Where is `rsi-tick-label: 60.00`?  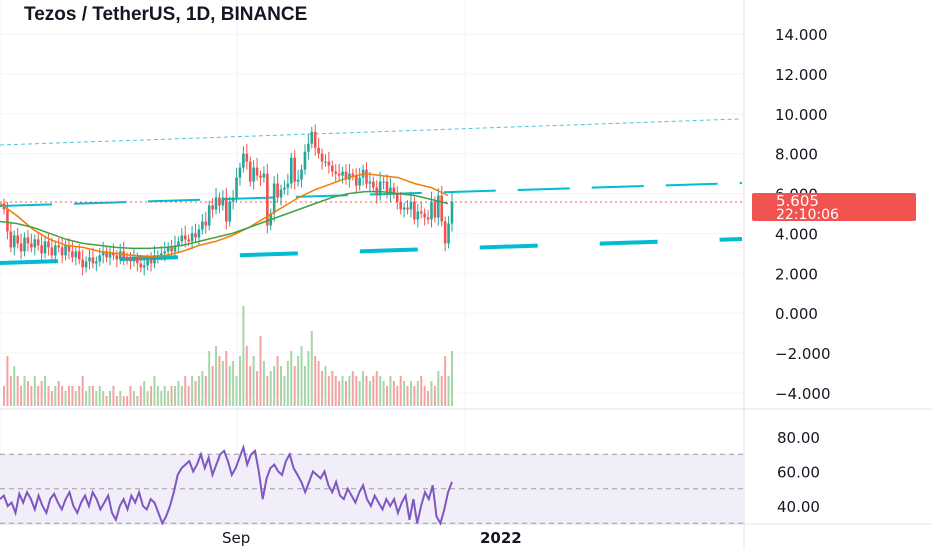
rsi-tick-label: 60.00 is located at coordinates (798, 473).